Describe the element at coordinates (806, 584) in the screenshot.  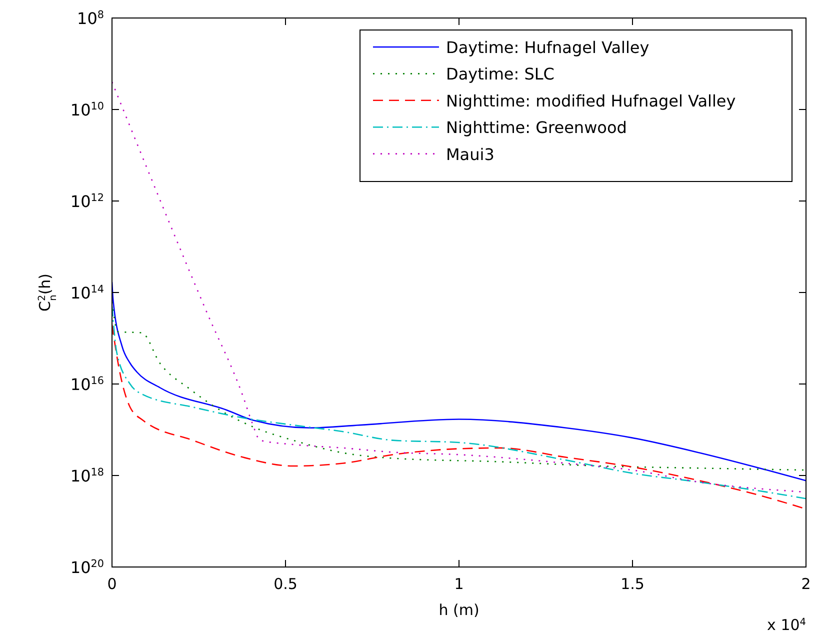
I see `x-tick-label: 2` at that location.